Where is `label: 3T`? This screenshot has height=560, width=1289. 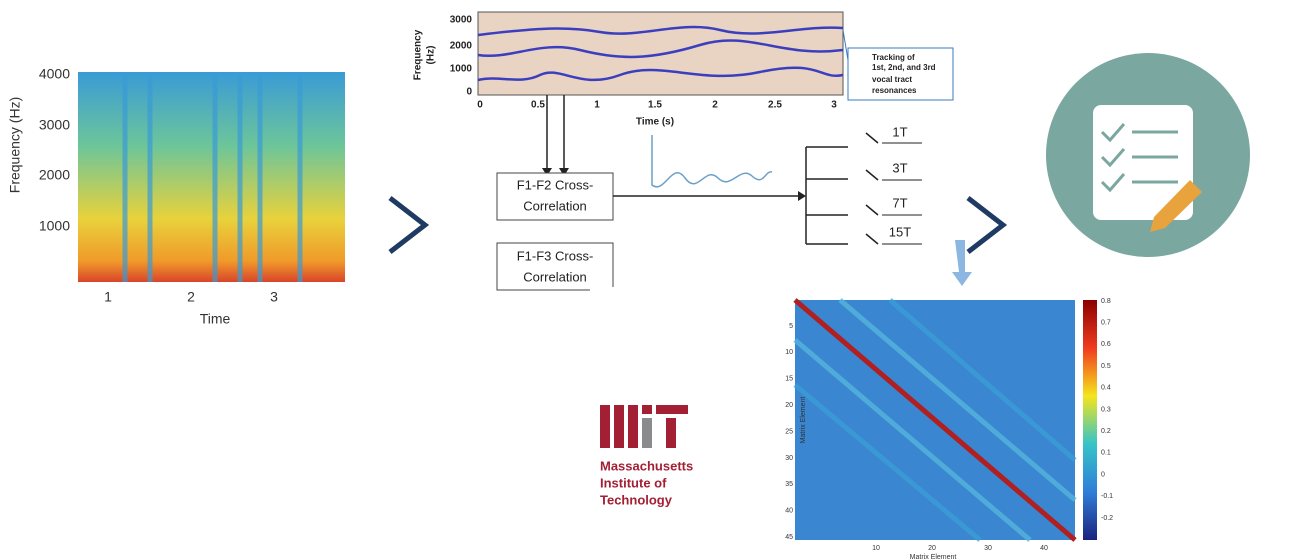 label: 3T is located at coordinates (899, 167).